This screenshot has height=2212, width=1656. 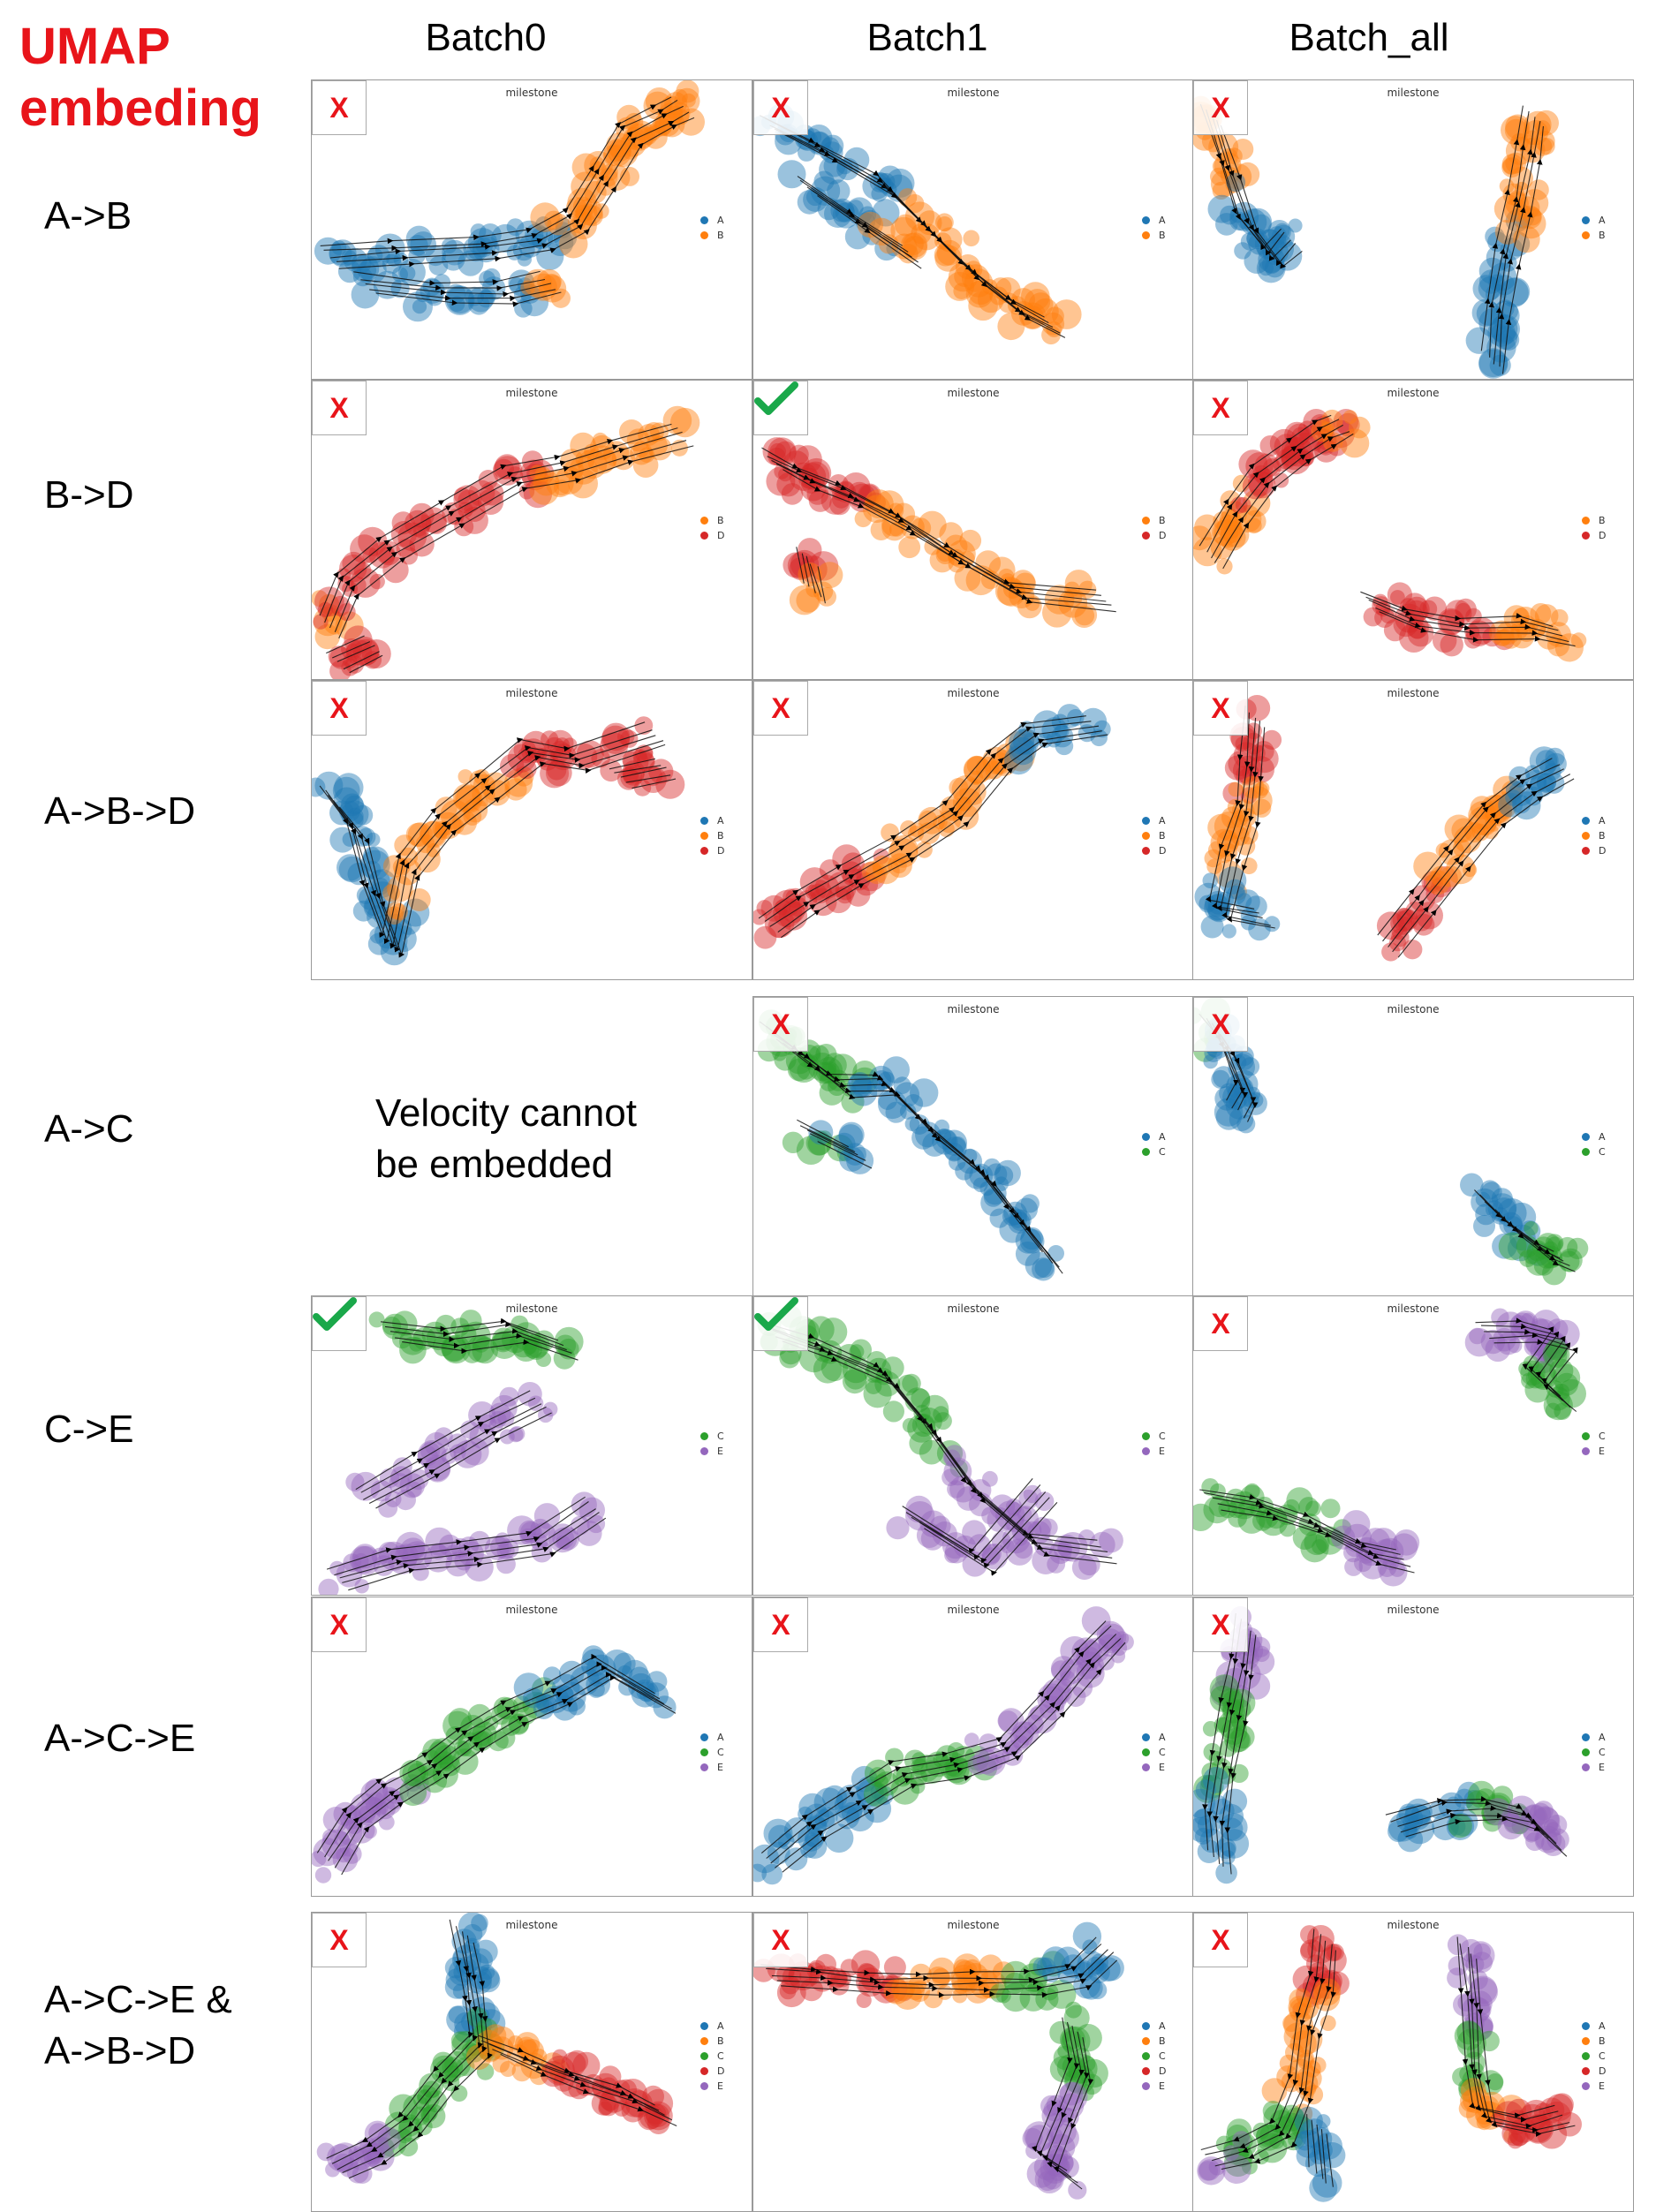 I want to click on embedding-panel: milestone A C X, so click(x=1413, y=1146).